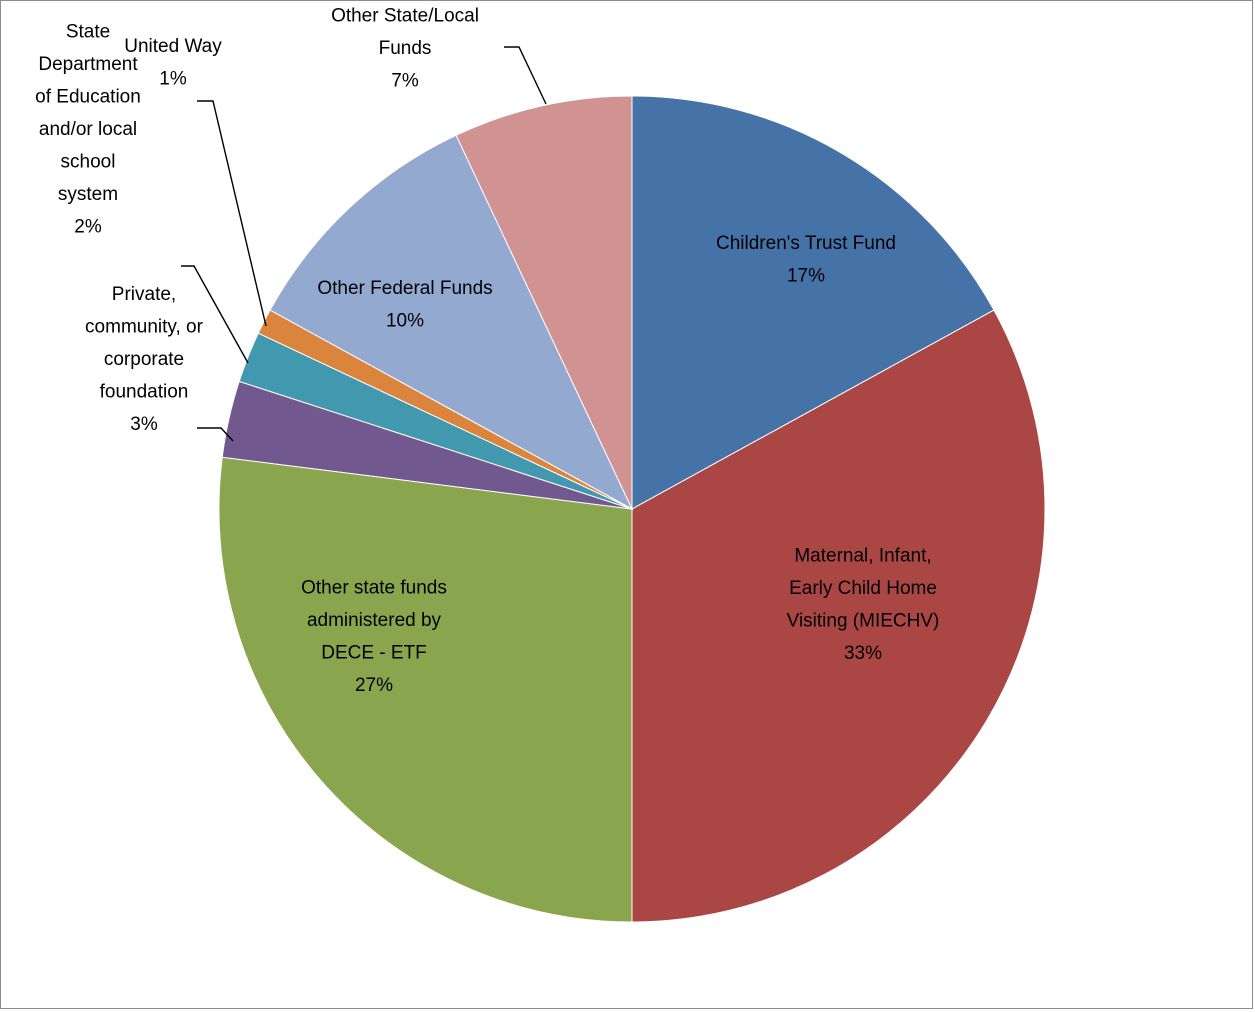 The image size is (1255, 1012). What do you see at coordinates (405, 320) in the screenshot?
I see `data-label-7-line-2: 10%` at bounding box center [405, 320].